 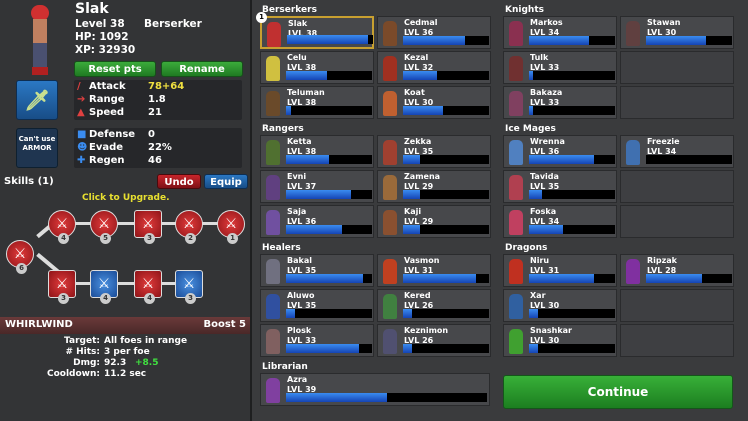 I want to click on hero-card: Zamena LVL 29, so click(x=434, y=186).